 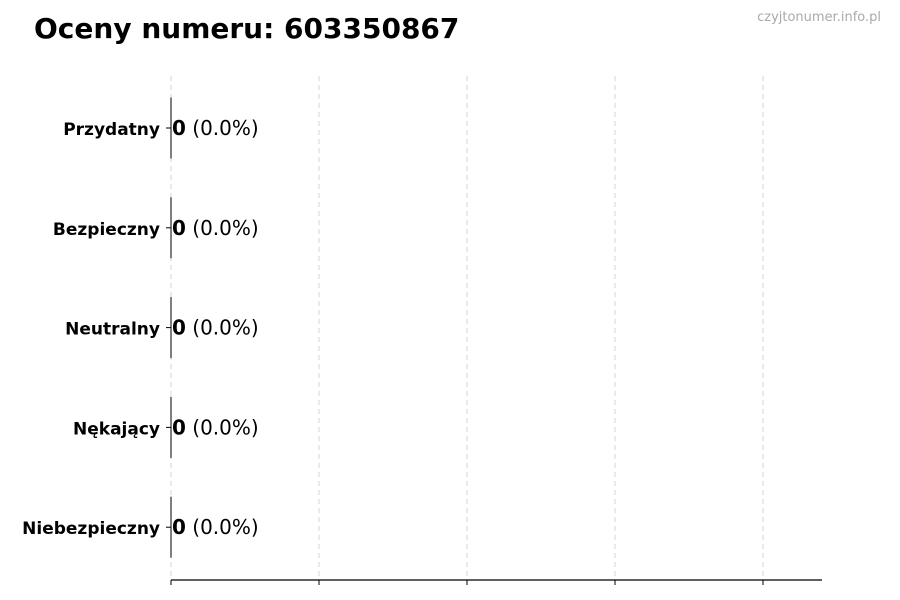 What do you see at coordinates (247, 28) in the screenshot?
I see `chart-title: Oceny numeru: 603350867` at bounding box center [247, 28].